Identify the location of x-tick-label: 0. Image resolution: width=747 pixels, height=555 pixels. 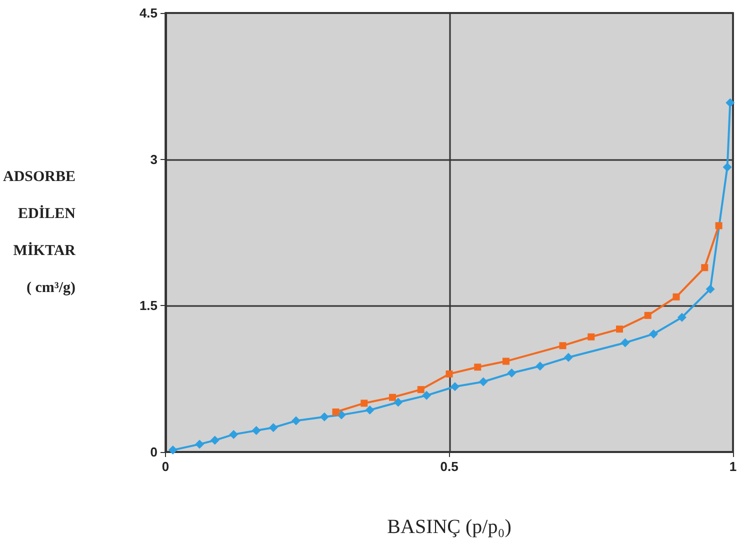
(166, 466).